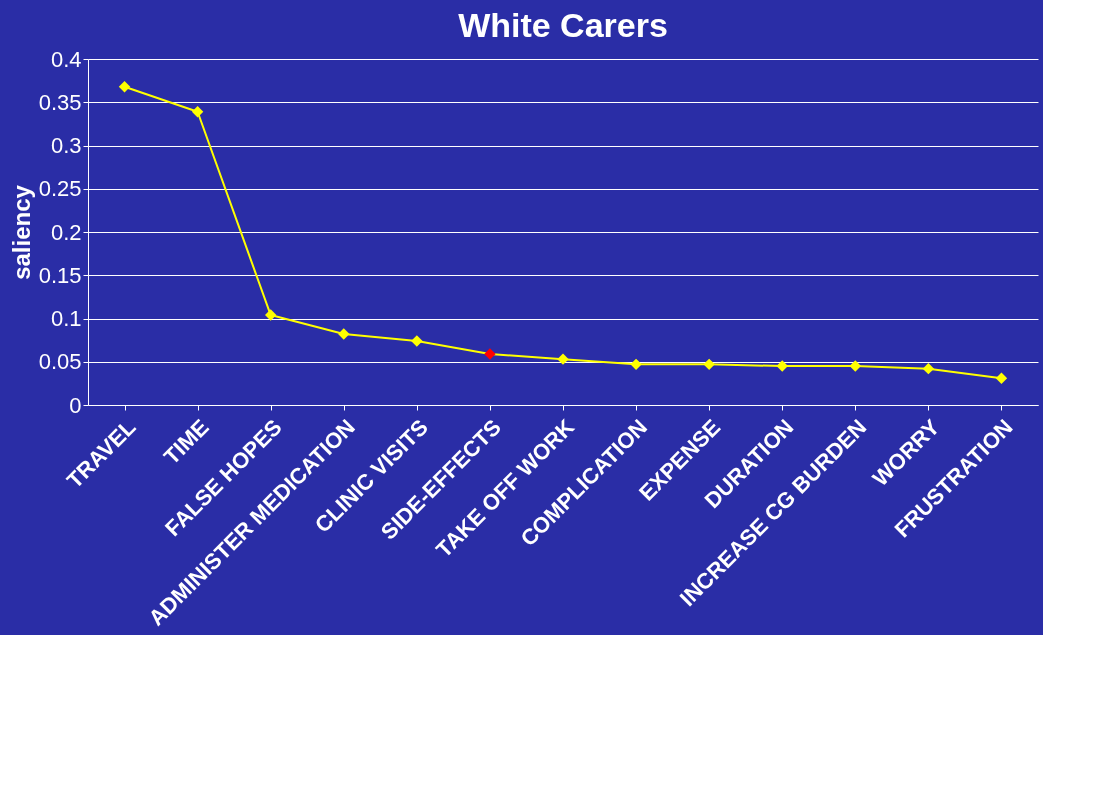 The image size is (1108, 812). What do you see at coordinates (66, 145) in the screenshot?
I see `y-tick-label: 0.3` at bounding box center [66, 145].